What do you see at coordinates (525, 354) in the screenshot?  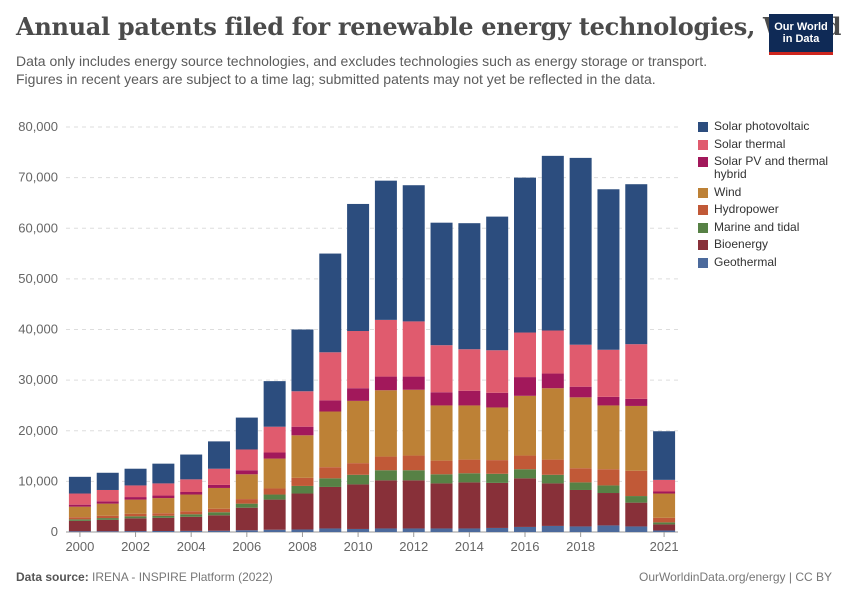 I see `bar-stack-2016` at bounding box center [525, 354].